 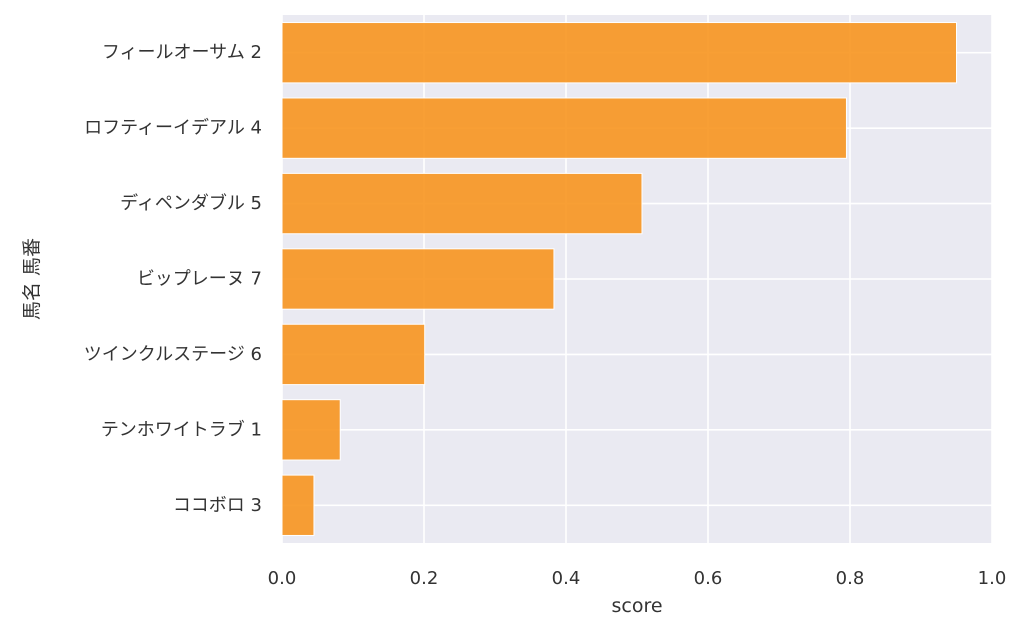 I want to click on x-tick-label: 0.4, so click(x=566, y=578).